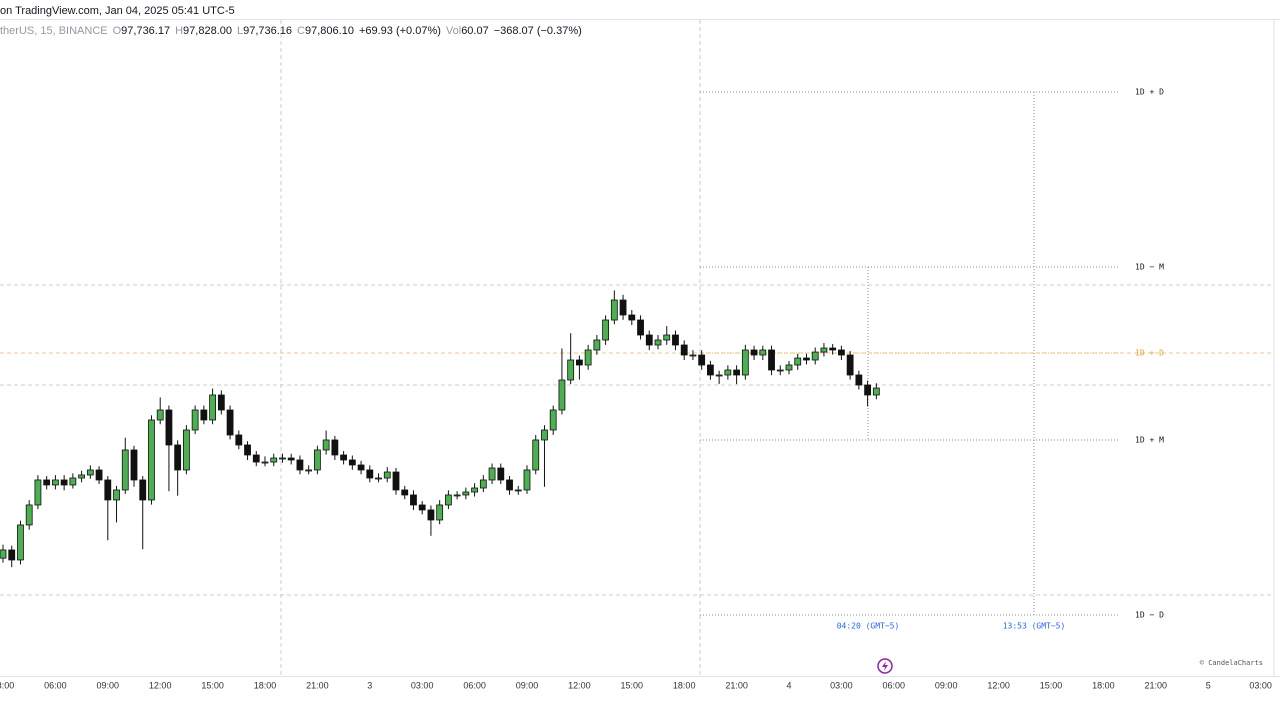 This screenshot has width=1280, height=720. What do you see at coordinates (894, 685) in the screenshot?
I see `x-tick-label: 06:00` at bounding box center [894, 685].